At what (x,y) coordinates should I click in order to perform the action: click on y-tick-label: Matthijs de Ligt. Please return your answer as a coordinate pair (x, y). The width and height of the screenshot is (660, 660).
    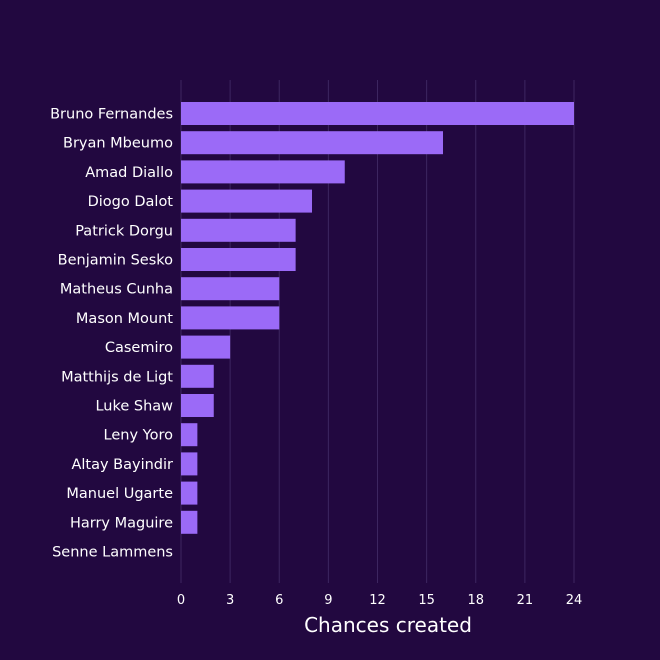
    Looking at the image, I should click on (117, 377).